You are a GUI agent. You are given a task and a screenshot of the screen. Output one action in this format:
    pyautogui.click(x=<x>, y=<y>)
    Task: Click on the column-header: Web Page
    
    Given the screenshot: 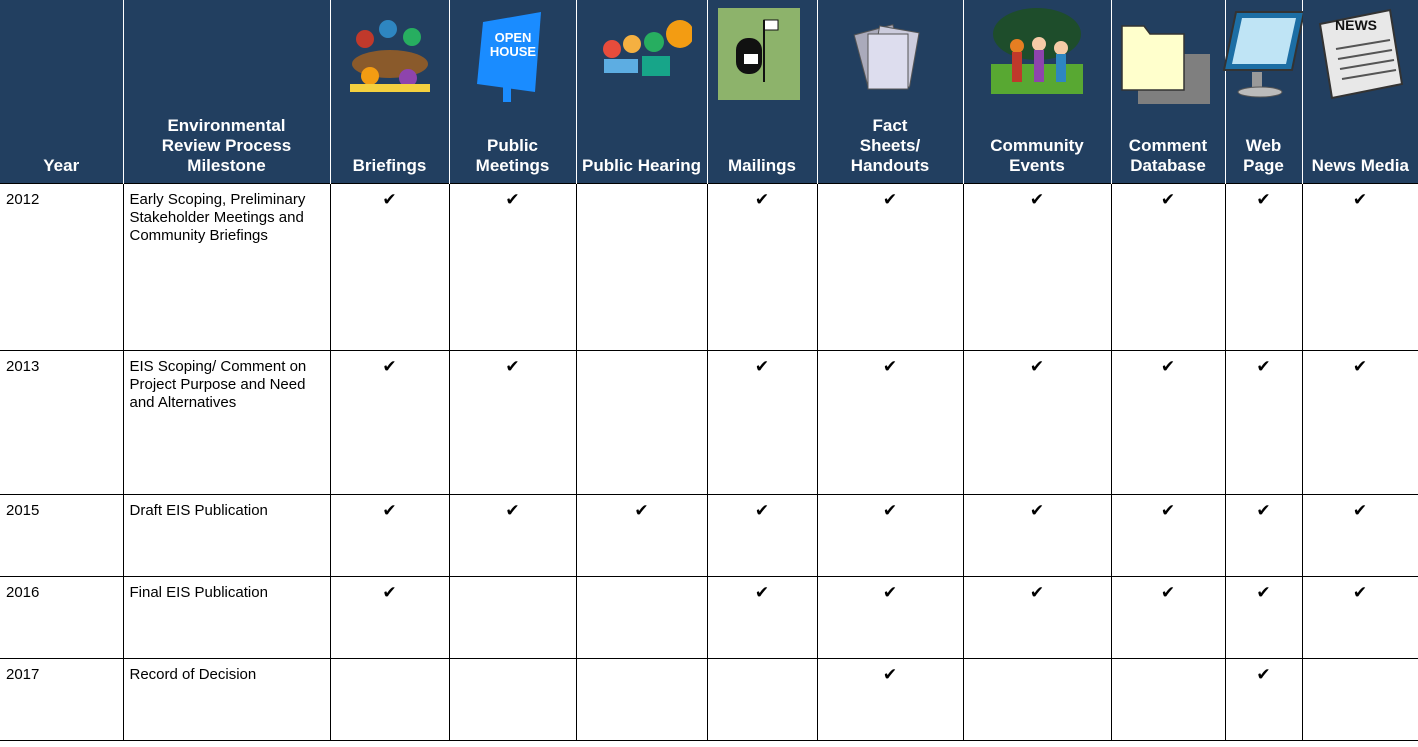 What is the action you would take?
    pyautogui.click(x=1263, y=91)
    